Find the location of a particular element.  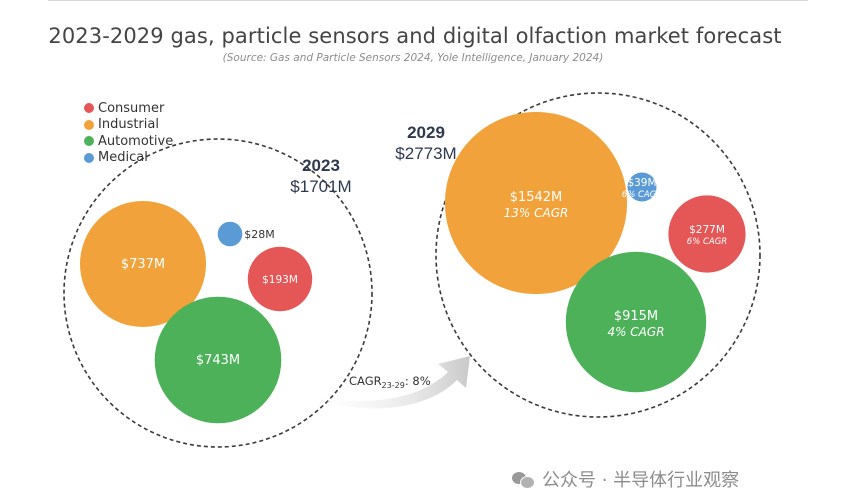

data-label-consumer-2029: $277M is located at coordinates (707, 230).